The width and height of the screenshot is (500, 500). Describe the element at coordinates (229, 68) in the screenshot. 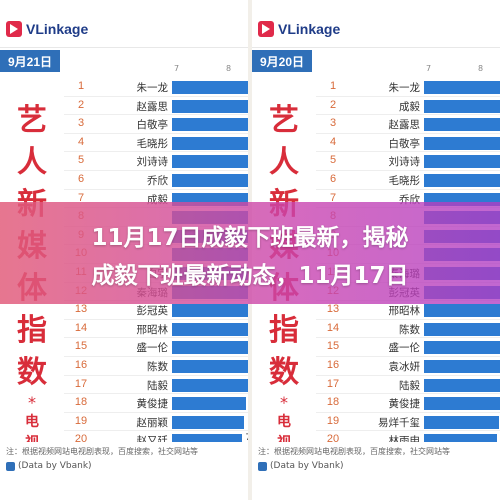

I see `axis-tick-label: 8` at that location.